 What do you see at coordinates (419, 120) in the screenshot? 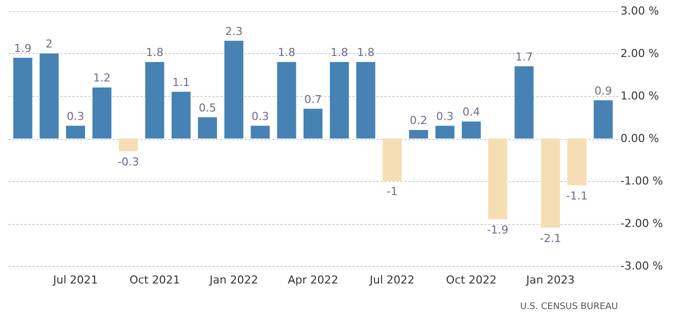
I see `data-label: 0.2` at bounding box center [419, 120].